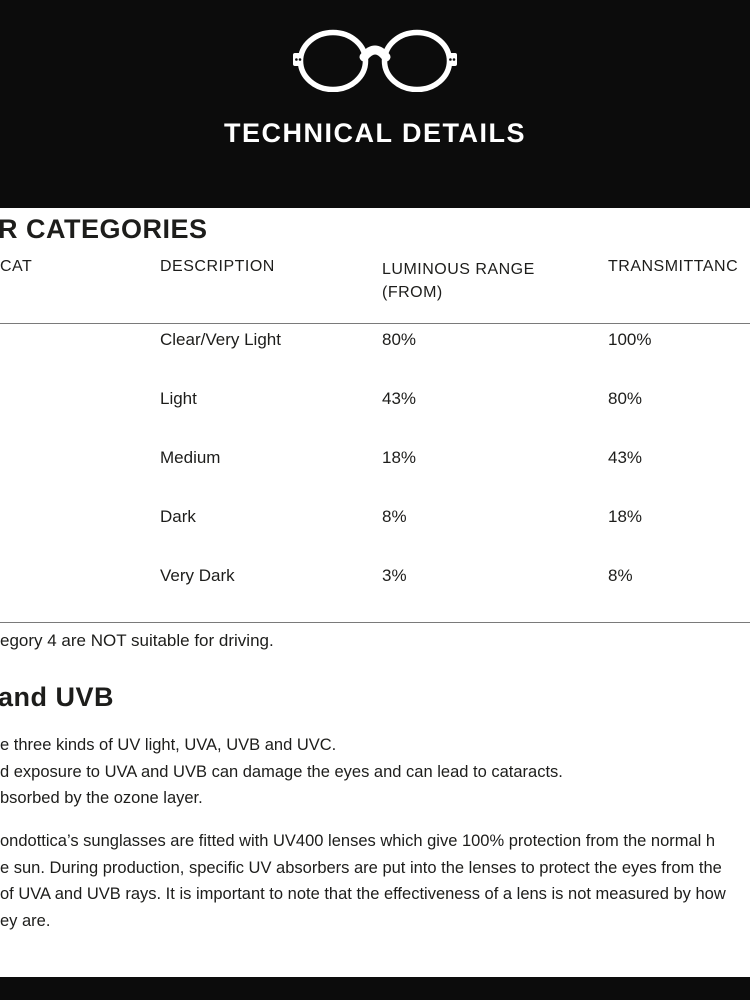 The height and width of the screenshot is (1000, 750). What do you see at coordinates (399, 339) in the screenshot?
I see `cell-luminous: 80%` at bounding box center [399, 339].